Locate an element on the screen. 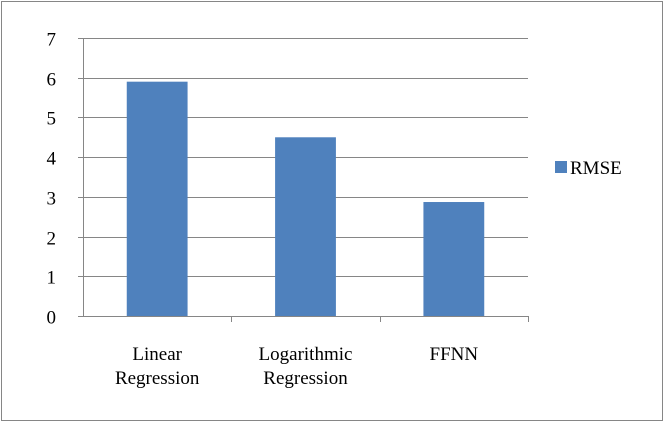  y-tick-label-5: 5 is located at coordinates (52, 119).